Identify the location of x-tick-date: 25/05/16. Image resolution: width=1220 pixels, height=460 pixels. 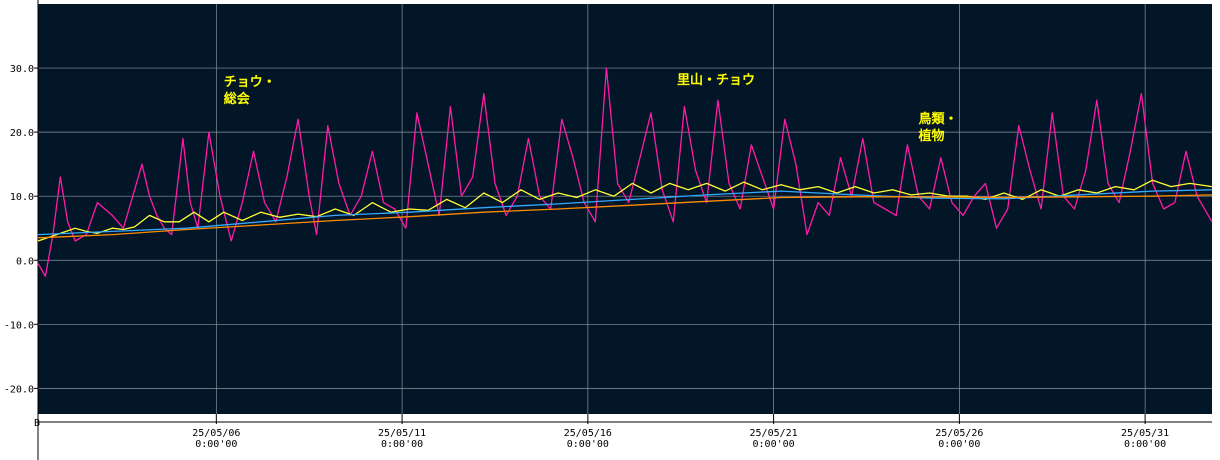
(588, 433).